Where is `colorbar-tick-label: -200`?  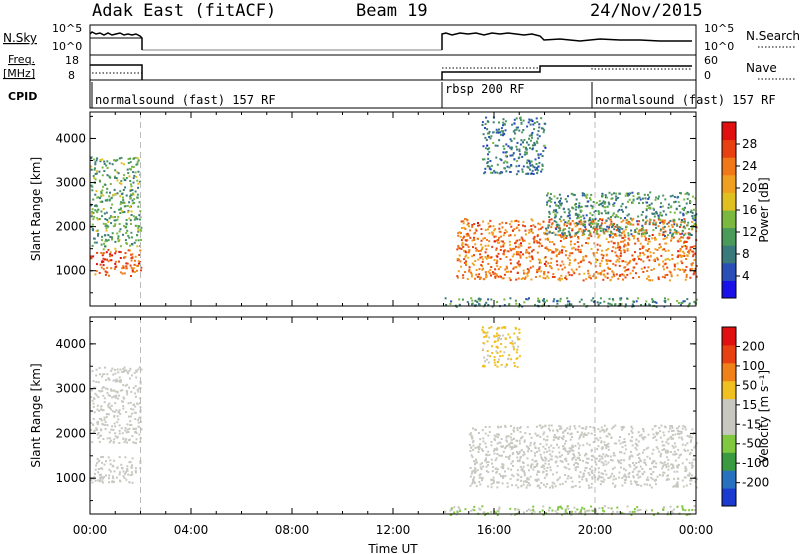 colorbar-tick-label: -200 is located at coordinates (755, 483).